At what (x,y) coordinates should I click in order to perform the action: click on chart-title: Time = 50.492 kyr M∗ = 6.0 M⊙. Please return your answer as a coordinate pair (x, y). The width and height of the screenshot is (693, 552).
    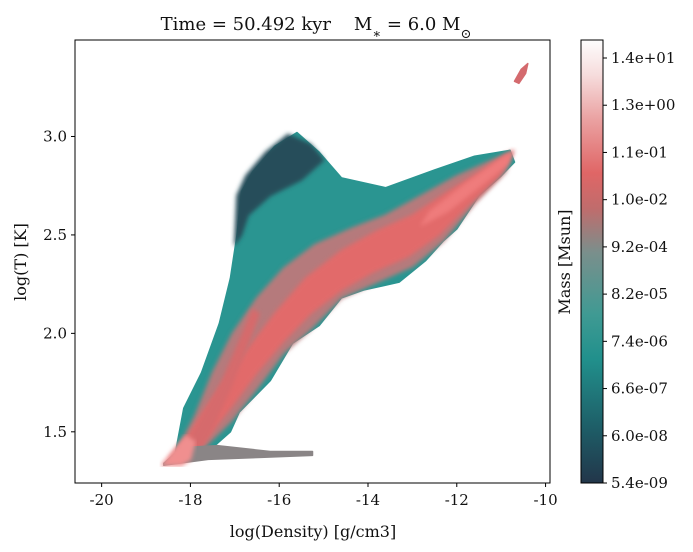
    Looking at the image, I should click on (316, 28).